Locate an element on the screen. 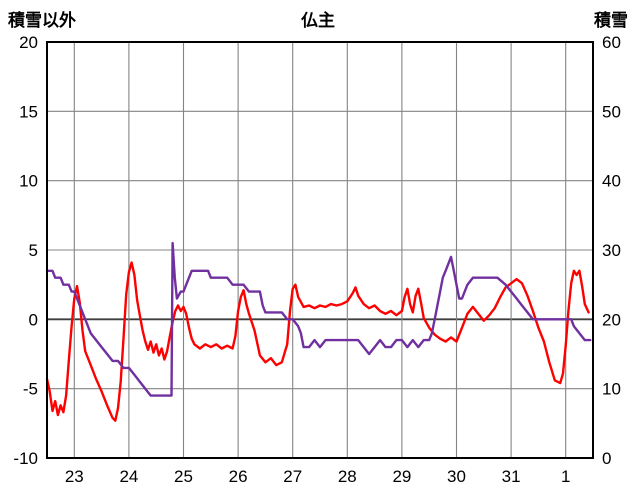 This screenshot has height=501, width=636. left-axis-tick-label: 15 is located at coordinates (28, 111).